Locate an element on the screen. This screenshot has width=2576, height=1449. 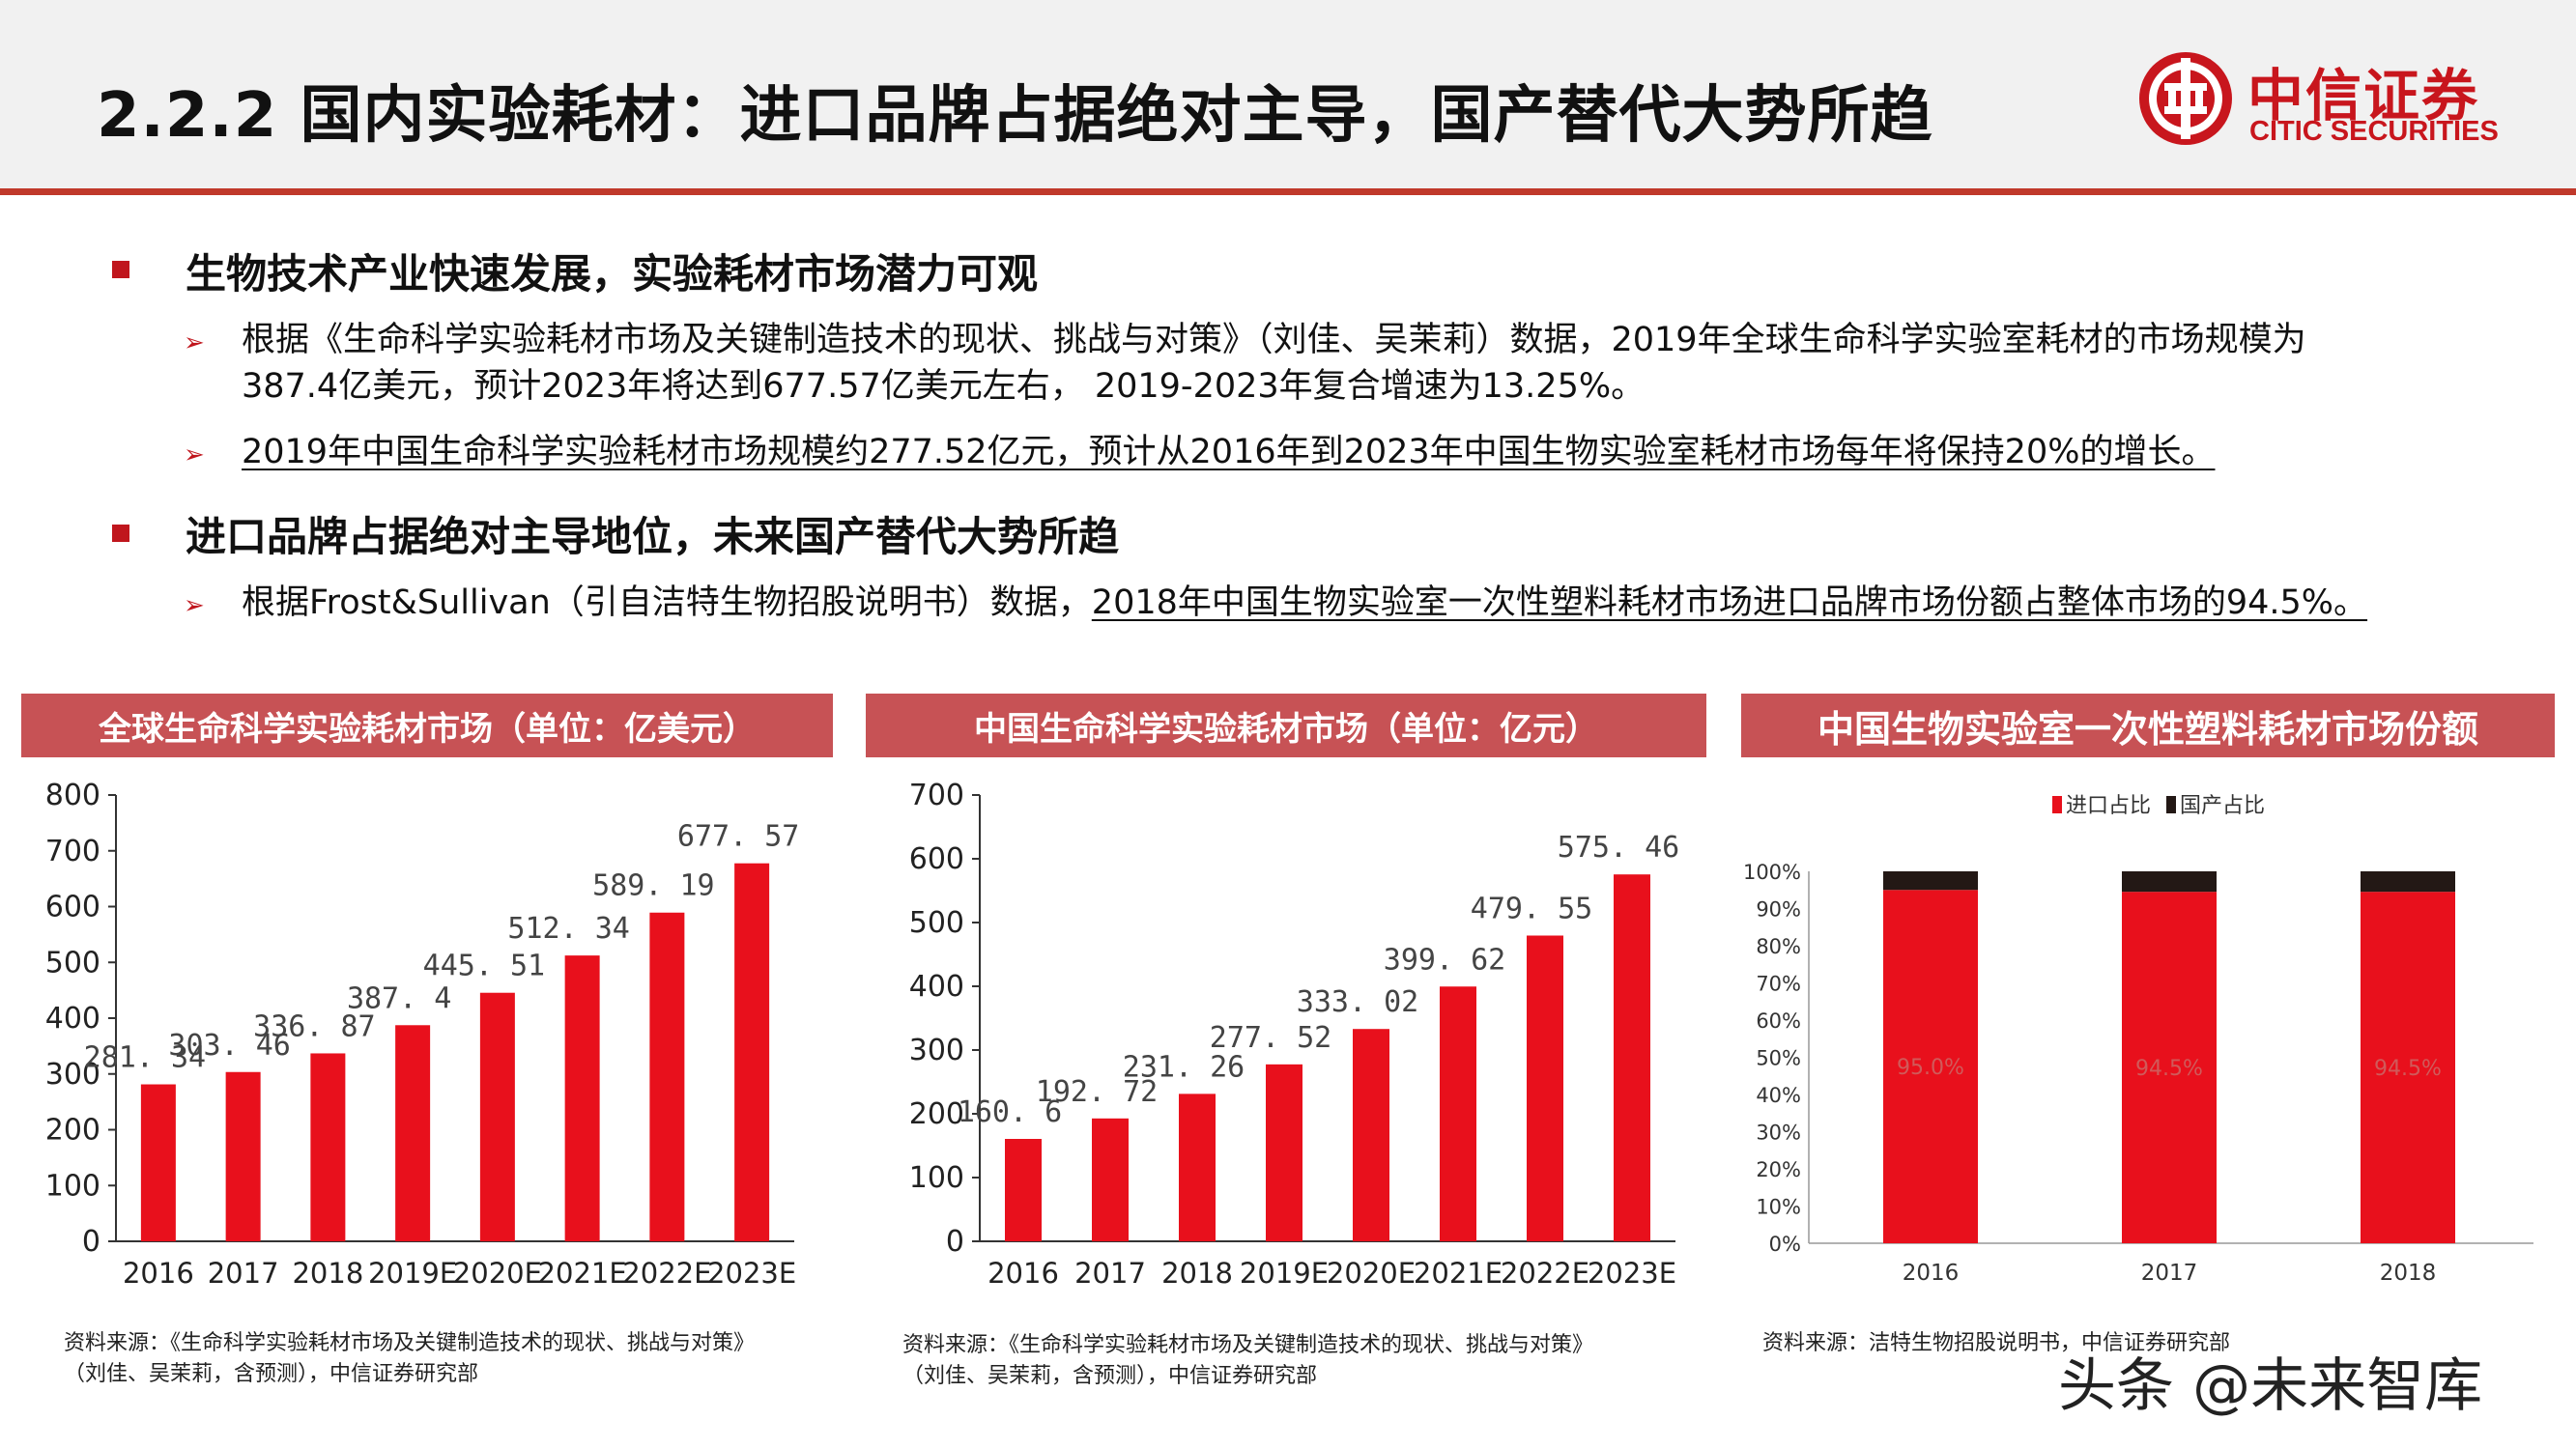
data-label: 333. 02 is located at coordinates (1358, 1002).